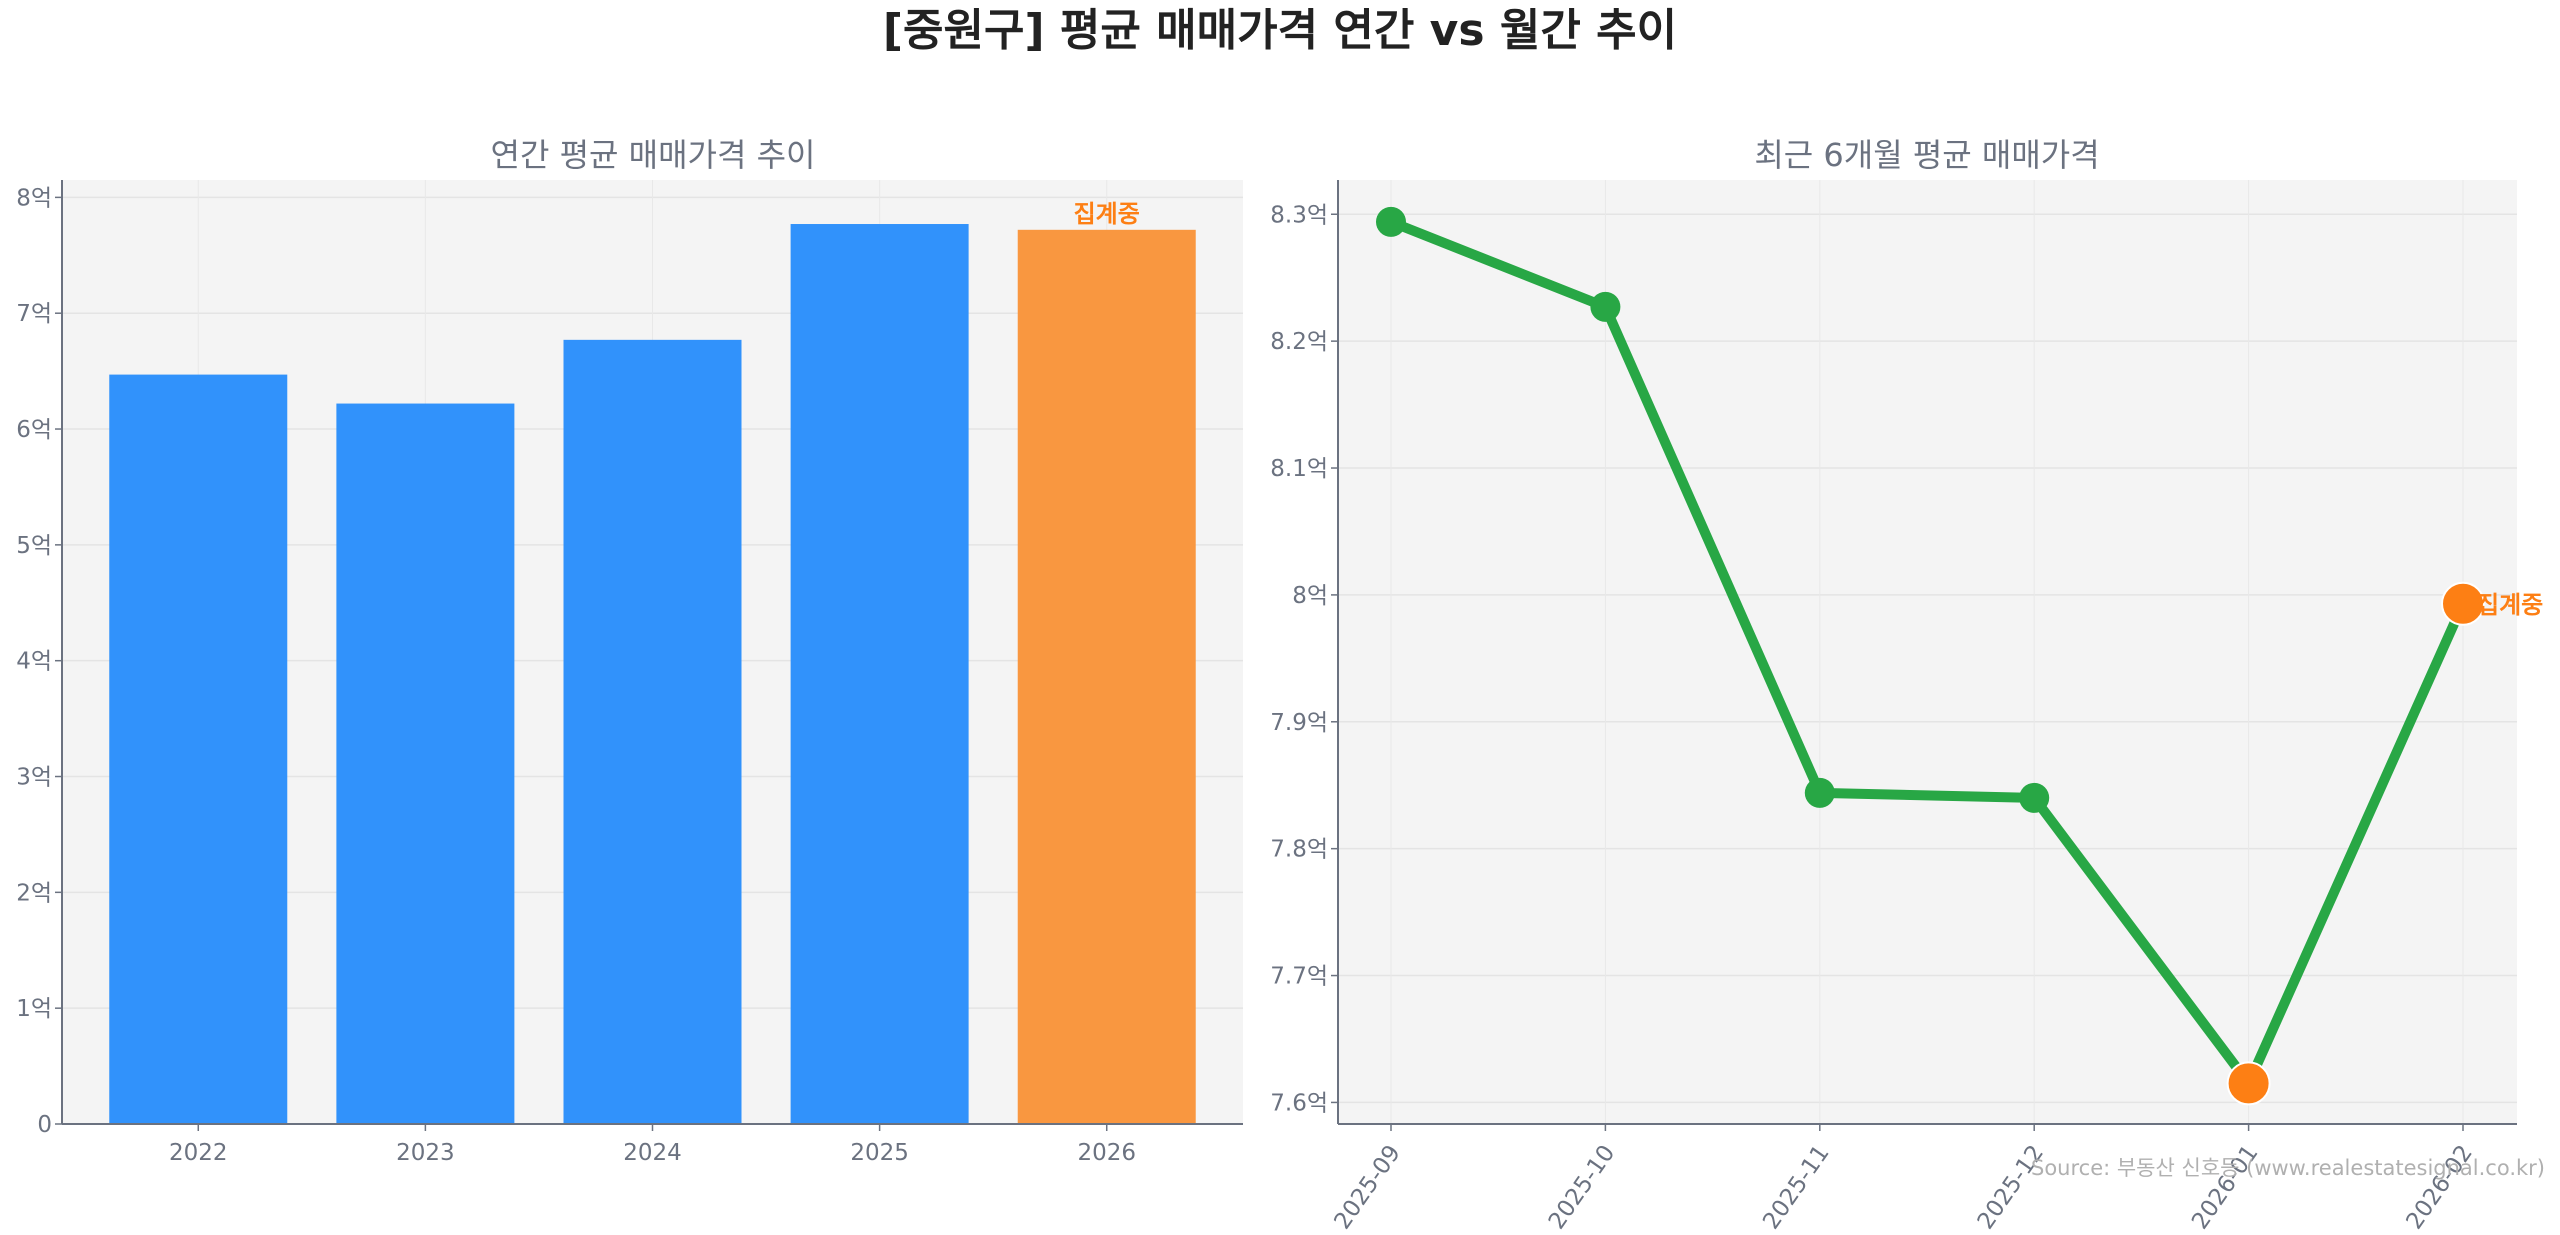  Describe the element at coordinates (34, 778) in the screenshot. I see `y-tick-label: 3억` at that location.